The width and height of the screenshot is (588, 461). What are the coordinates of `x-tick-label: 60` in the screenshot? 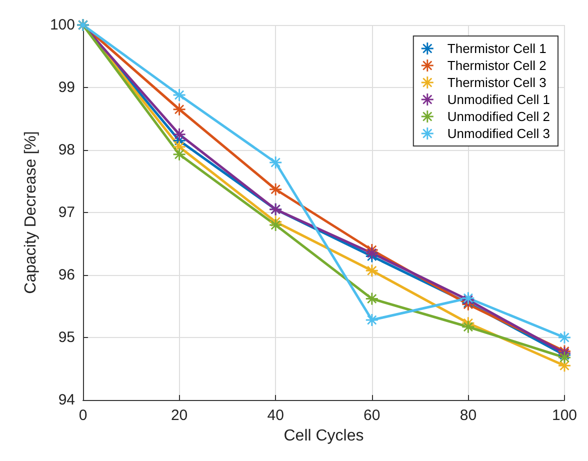 It's located at (372, 415).